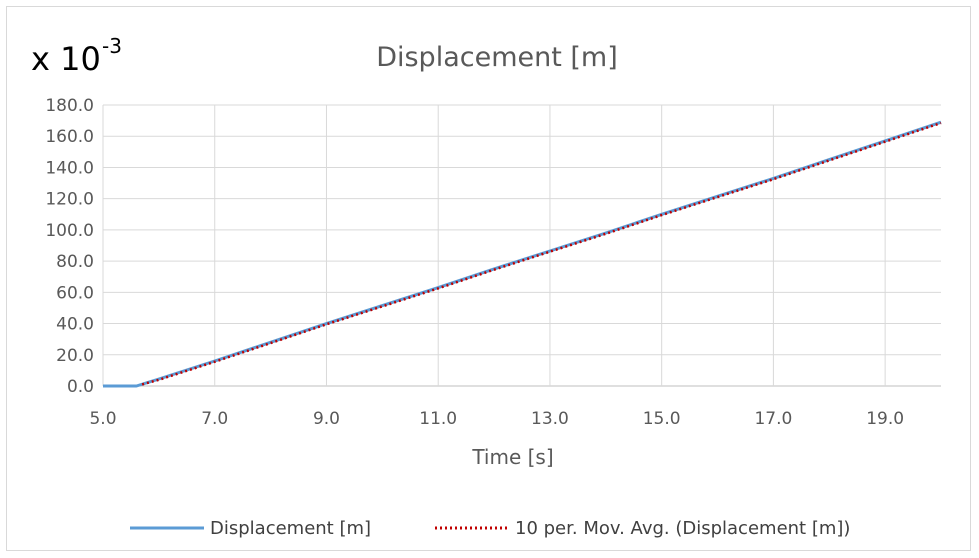  Describe the element at coordinates (512, 457) in the screenshot. I see `x-axis-title: Time [s]` at that location.